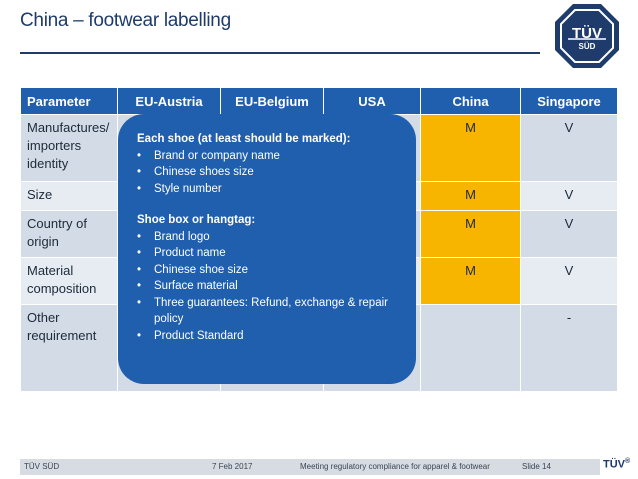  What do you see at coordinates (244, 139) in the screenshot?
I see `callout-heading-shoe: Each shoe (at least should be marked):` at bounding box center [244, 139].